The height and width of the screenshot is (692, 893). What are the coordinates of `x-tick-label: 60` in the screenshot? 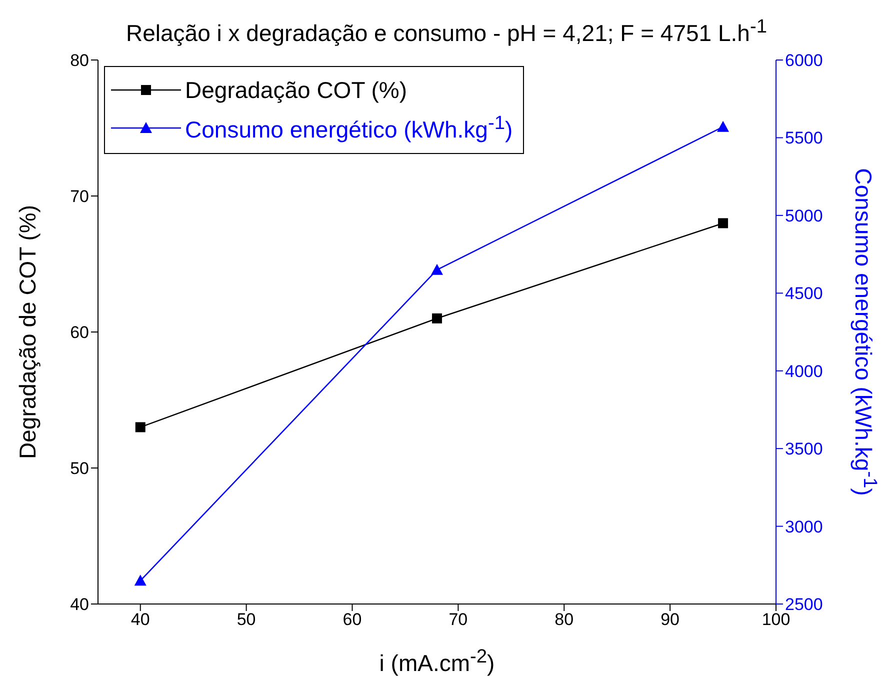 It's located at (352, 620).